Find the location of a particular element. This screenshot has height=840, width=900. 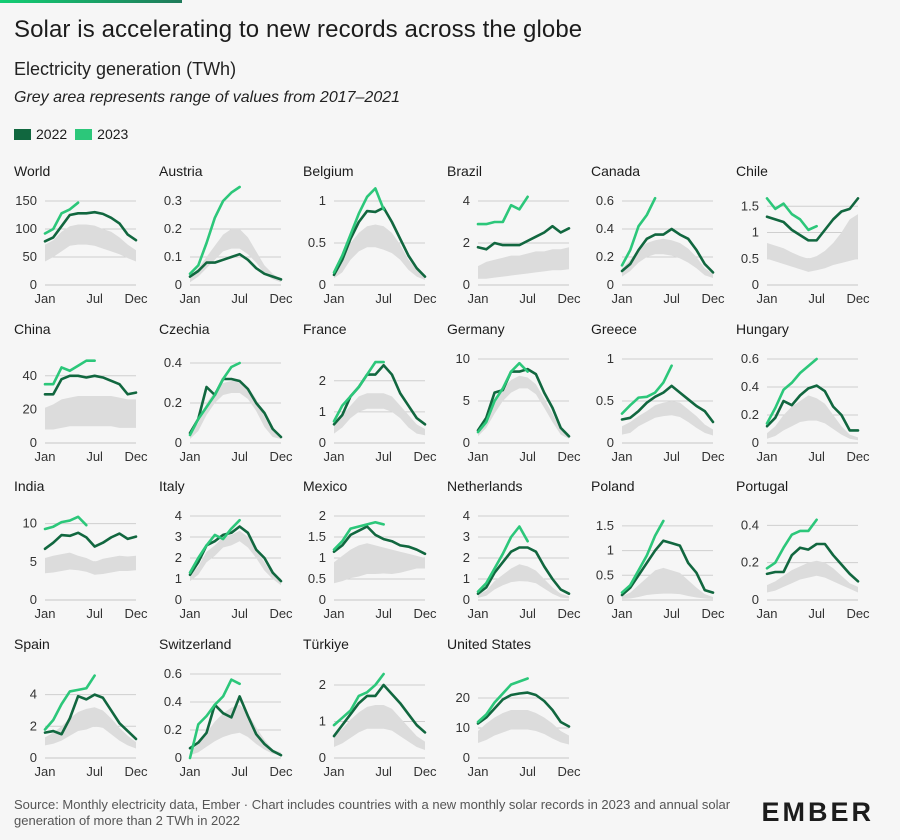

y-tick-label: 4 is located at coordinates (33, 694).